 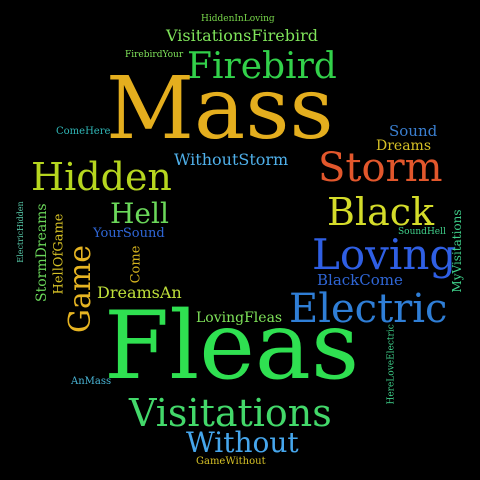 What do you see at coordinates (139, 292) in the screenshot?
I see `word-dreamsan: DreamsAn` at bounding box center [139, 292].